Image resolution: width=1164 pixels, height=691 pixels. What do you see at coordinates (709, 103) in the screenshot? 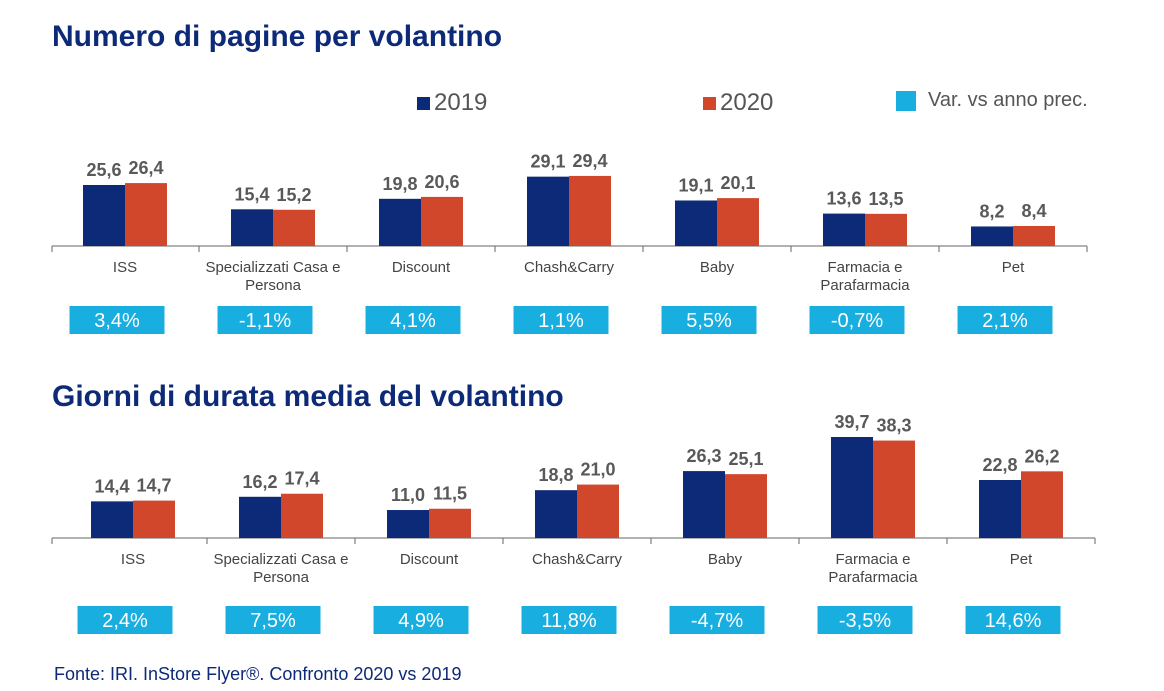
I see `legend-swatch-2020` at bounding box center [709, 103].